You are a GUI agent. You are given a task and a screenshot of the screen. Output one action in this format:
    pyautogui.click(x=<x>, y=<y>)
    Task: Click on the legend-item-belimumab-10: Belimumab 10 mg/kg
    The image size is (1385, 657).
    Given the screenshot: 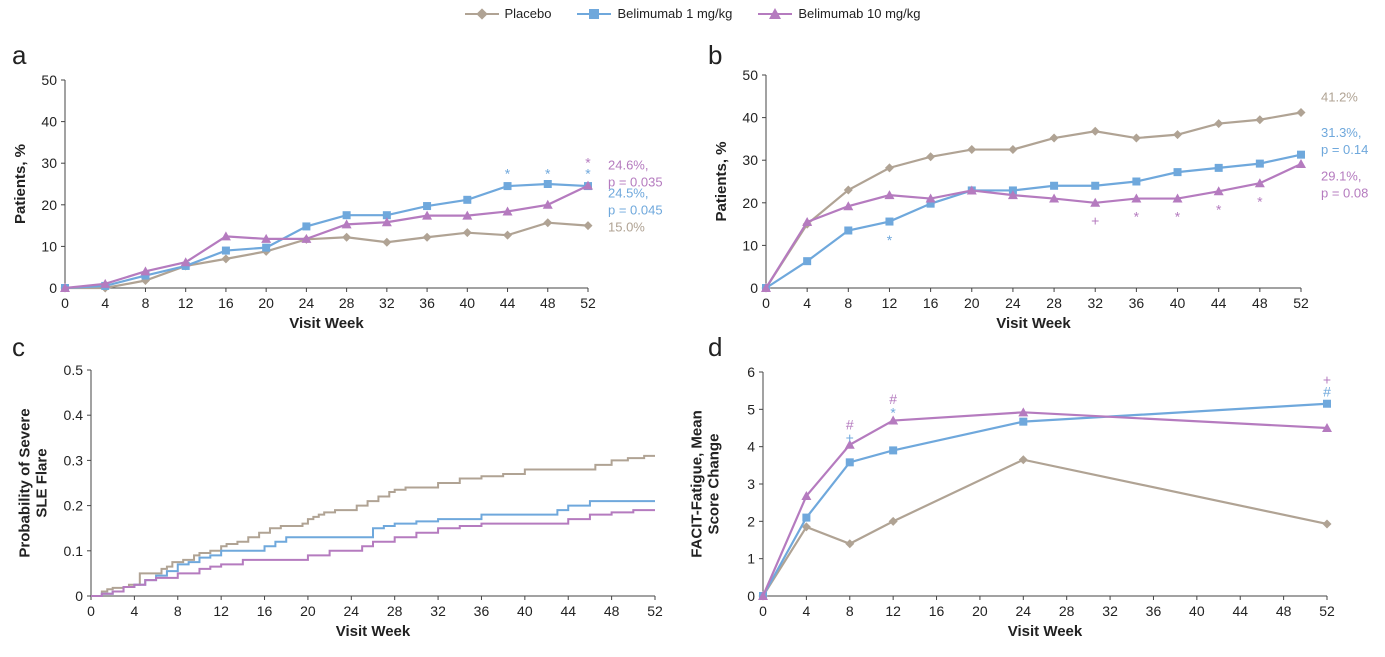 What is the action you would take?
    pyautogui.click(x=839, y=13)
    